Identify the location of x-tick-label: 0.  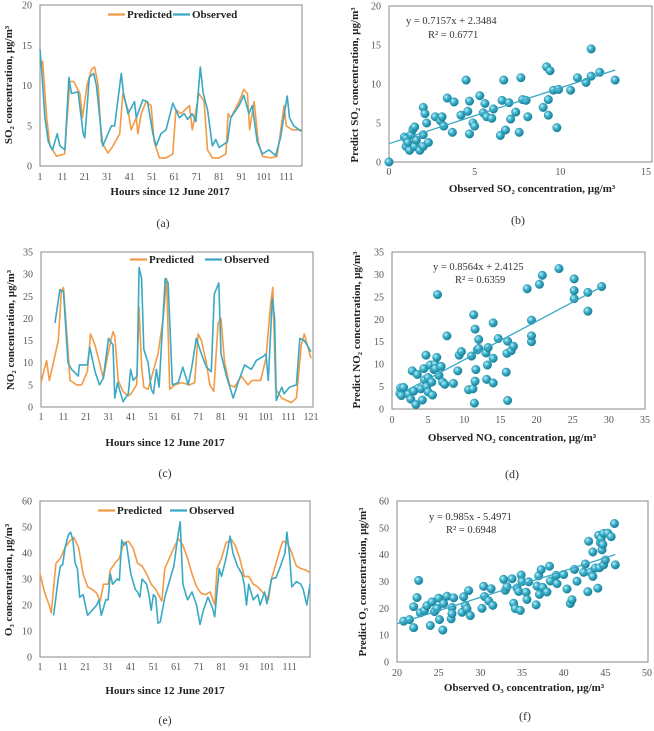
(392, 420).